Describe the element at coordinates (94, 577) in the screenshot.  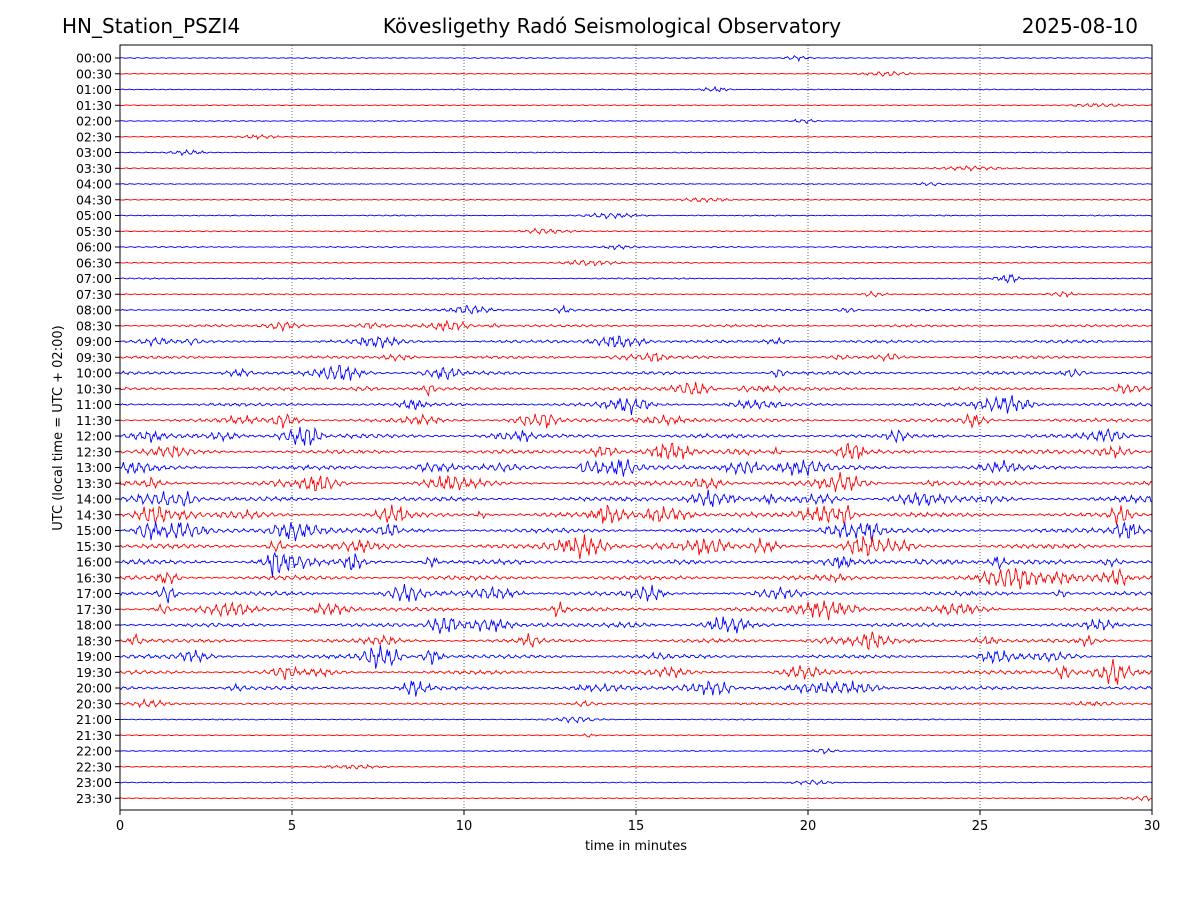
I see `row-time-label: 16:30` at that location.